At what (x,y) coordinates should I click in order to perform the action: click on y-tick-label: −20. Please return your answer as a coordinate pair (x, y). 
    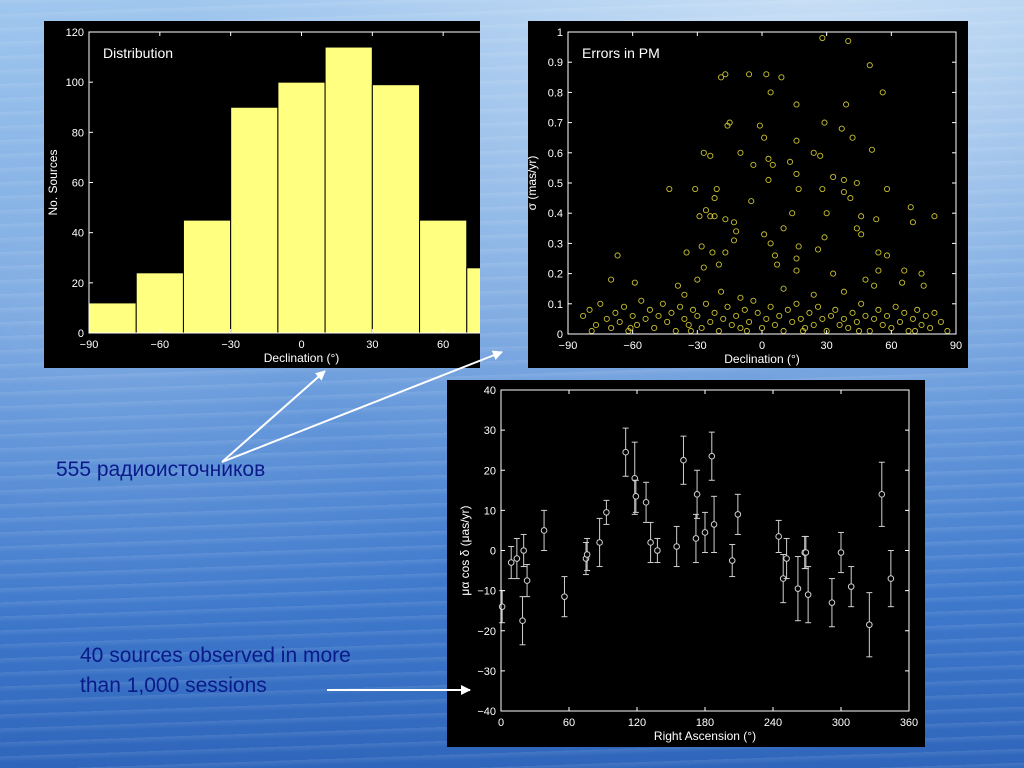
    Looking at the image, I should click on (486, 632).